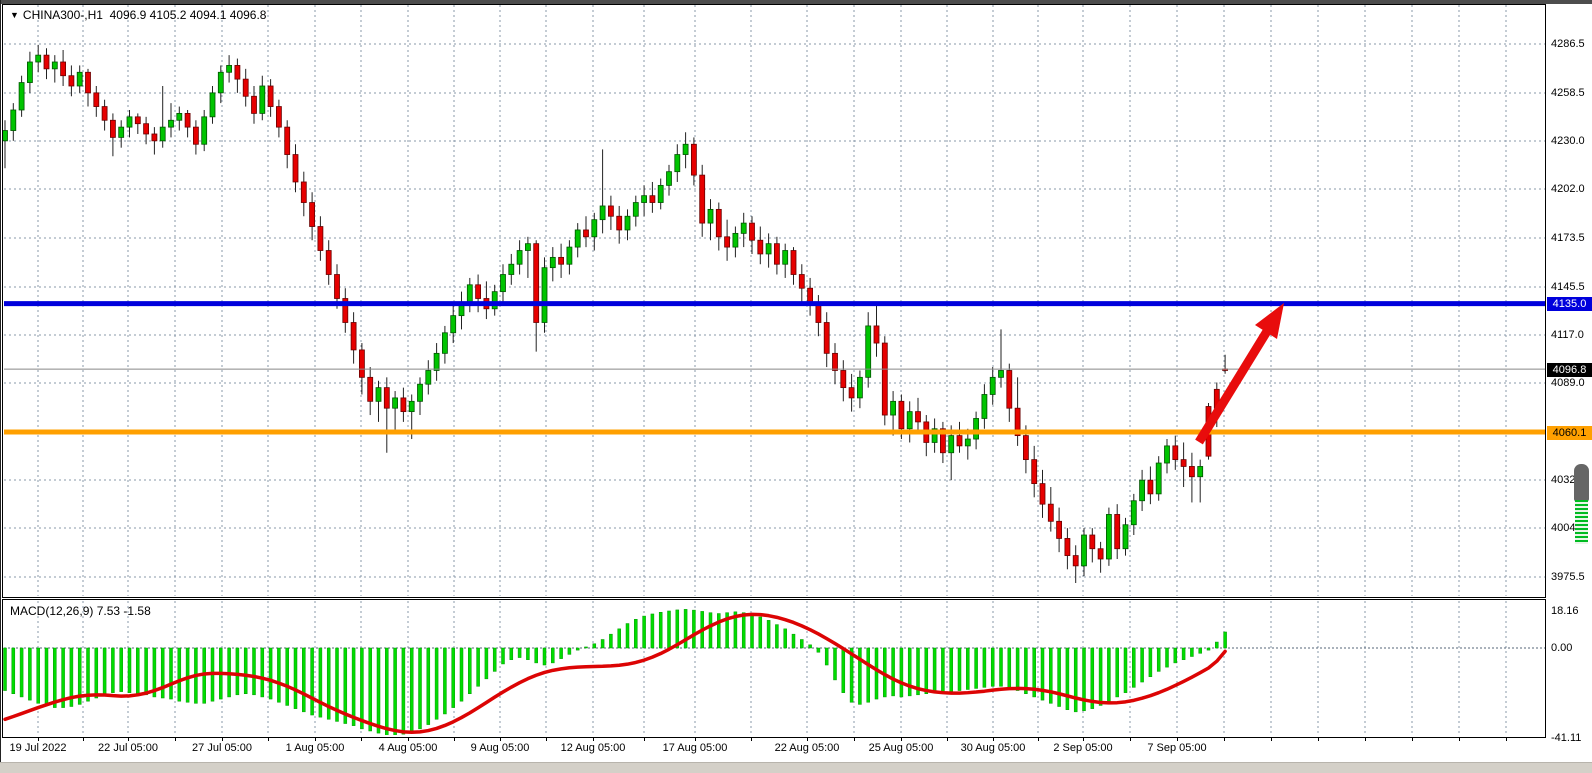  Describe the element at coordinates (1566, 738) in the screenshot. I see `macd-axis-label: -41.11` at that location.